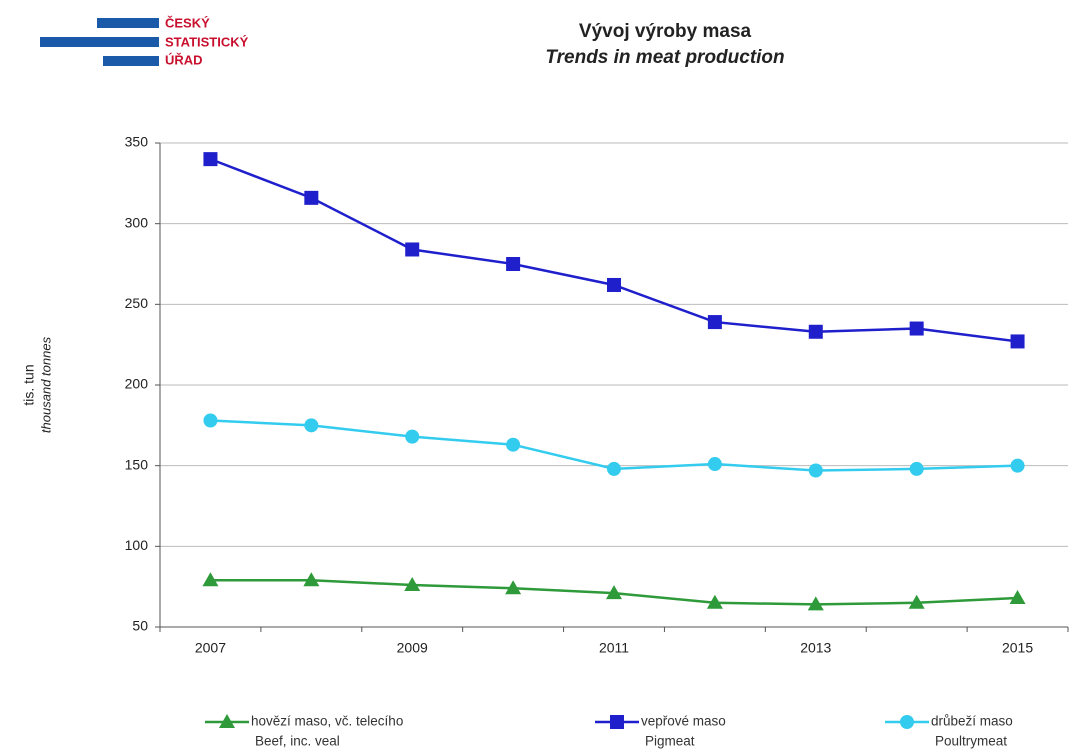 This screenshot has width=1079, height=756. What do you see at coordinates (971, 741) in the screenshot?
I see `legend-label: Poultrymeat` at bounding box center [971, 741].